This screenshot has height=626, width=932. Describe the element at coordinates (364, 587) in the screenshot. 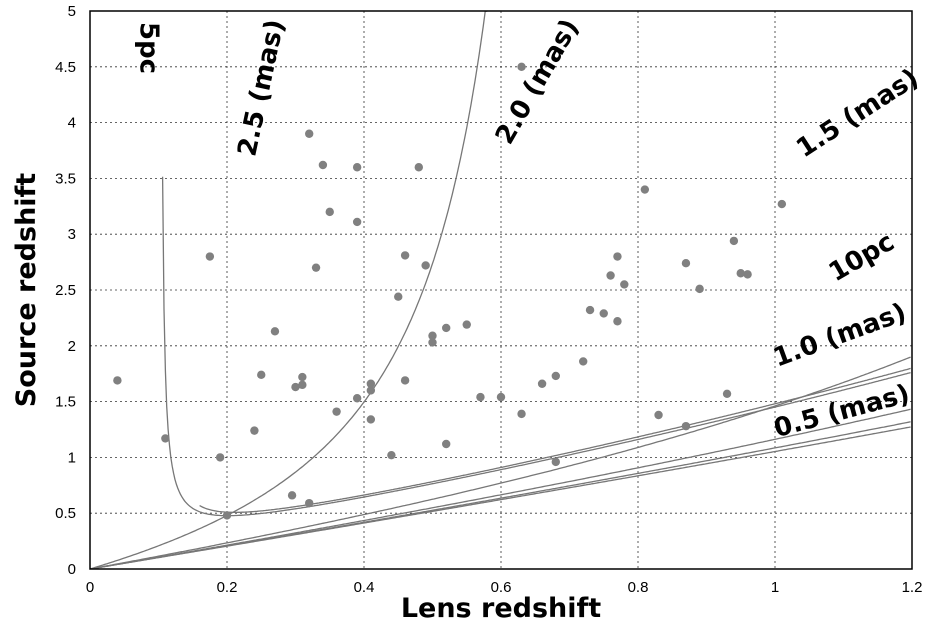

I see `x-tick-label: 0.4` at that location.